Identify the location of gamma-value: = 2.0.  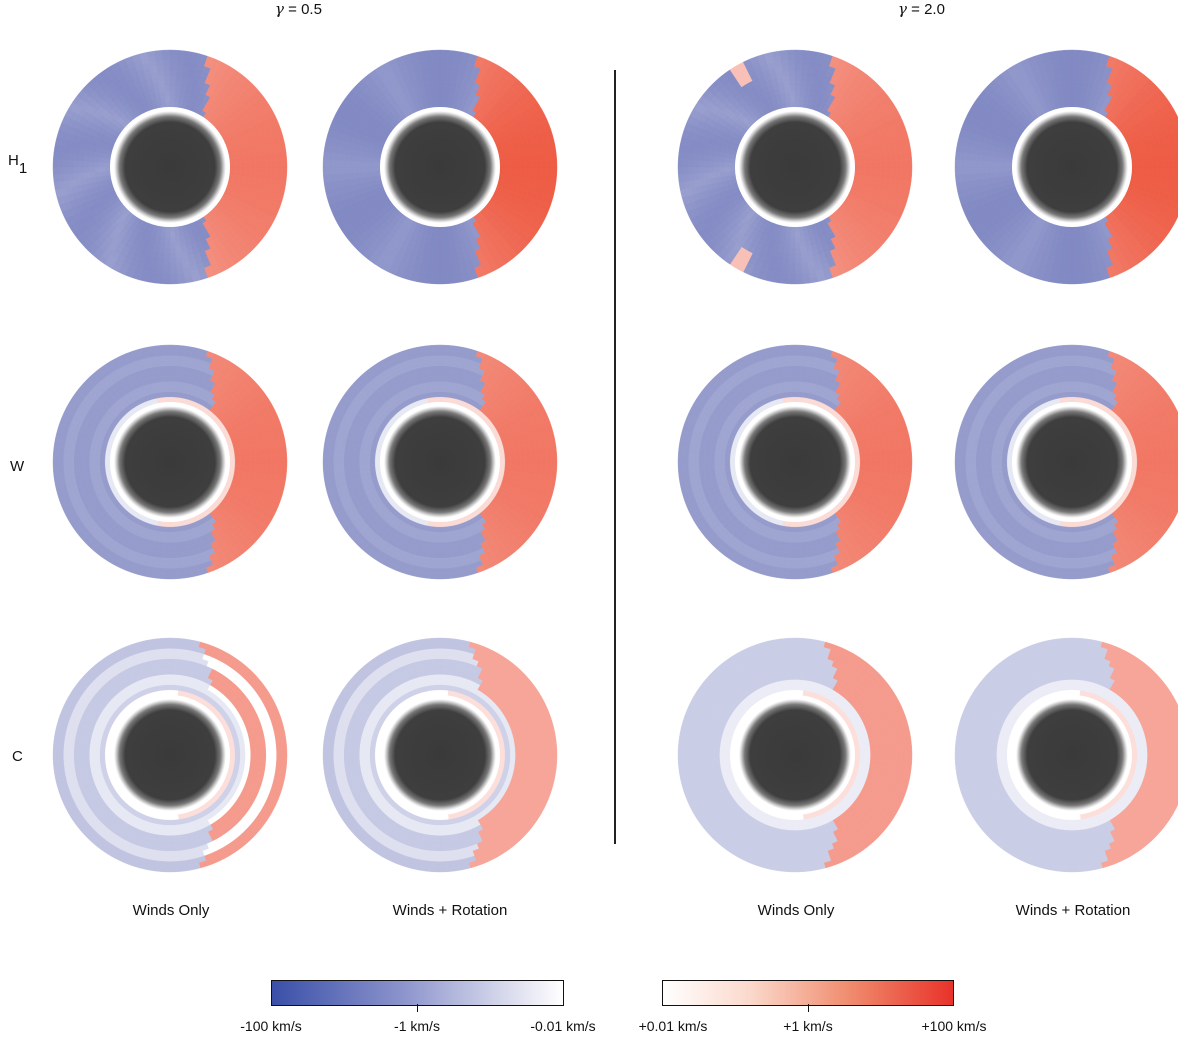
(925, 9).